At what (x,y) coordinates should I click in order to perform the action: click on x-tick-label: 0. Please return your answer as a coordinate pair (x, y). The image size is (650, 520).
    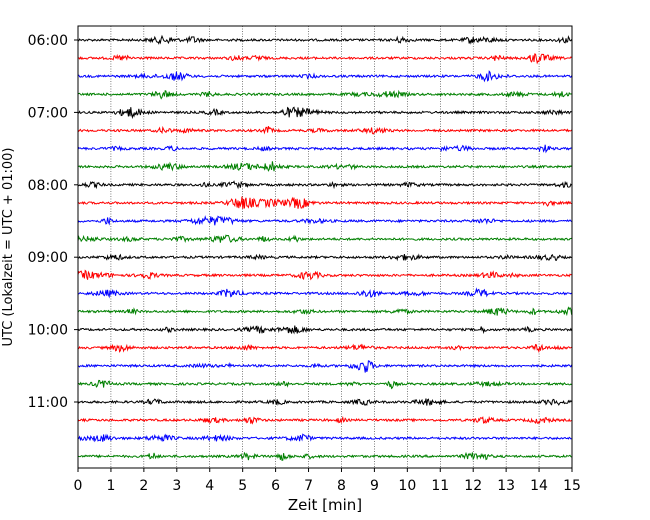
    Looking at the image, I should click on (78, 486).